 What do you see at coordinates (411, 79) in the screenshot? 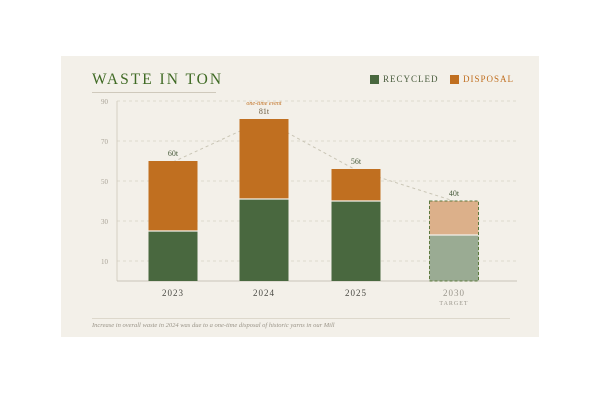
I see `legend-label-recycled: RECYCLED` at bounding box center [411, 79].